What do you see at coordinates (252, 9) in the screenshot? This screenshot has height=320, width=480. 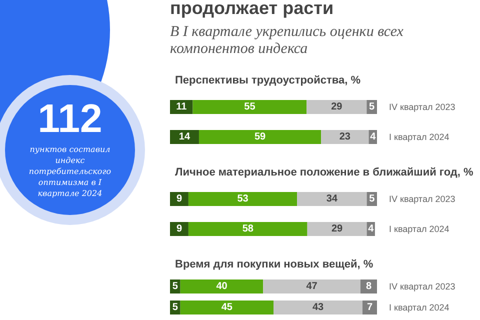 I see `text: продолжает расти` at bounding box center [252, 9].